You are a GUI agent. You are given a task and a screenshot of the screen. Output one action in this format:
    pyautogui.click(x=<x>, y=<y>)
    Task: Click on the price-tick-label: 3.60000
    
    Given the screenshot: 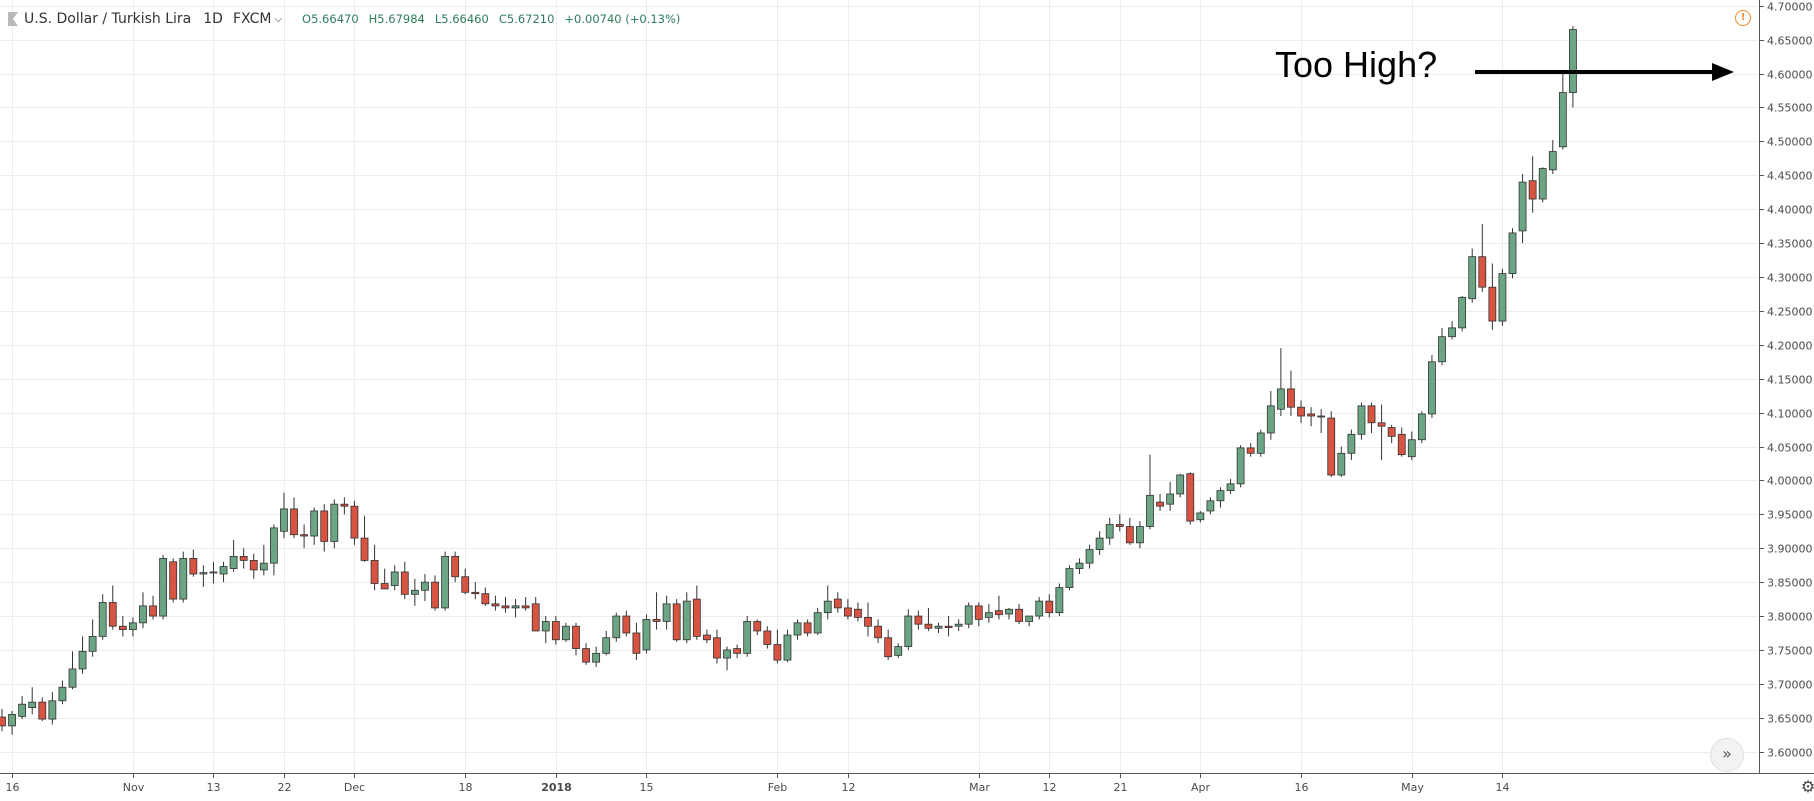 What is the action you would take?
    pyautogui.click(x=1790, y=753)
    